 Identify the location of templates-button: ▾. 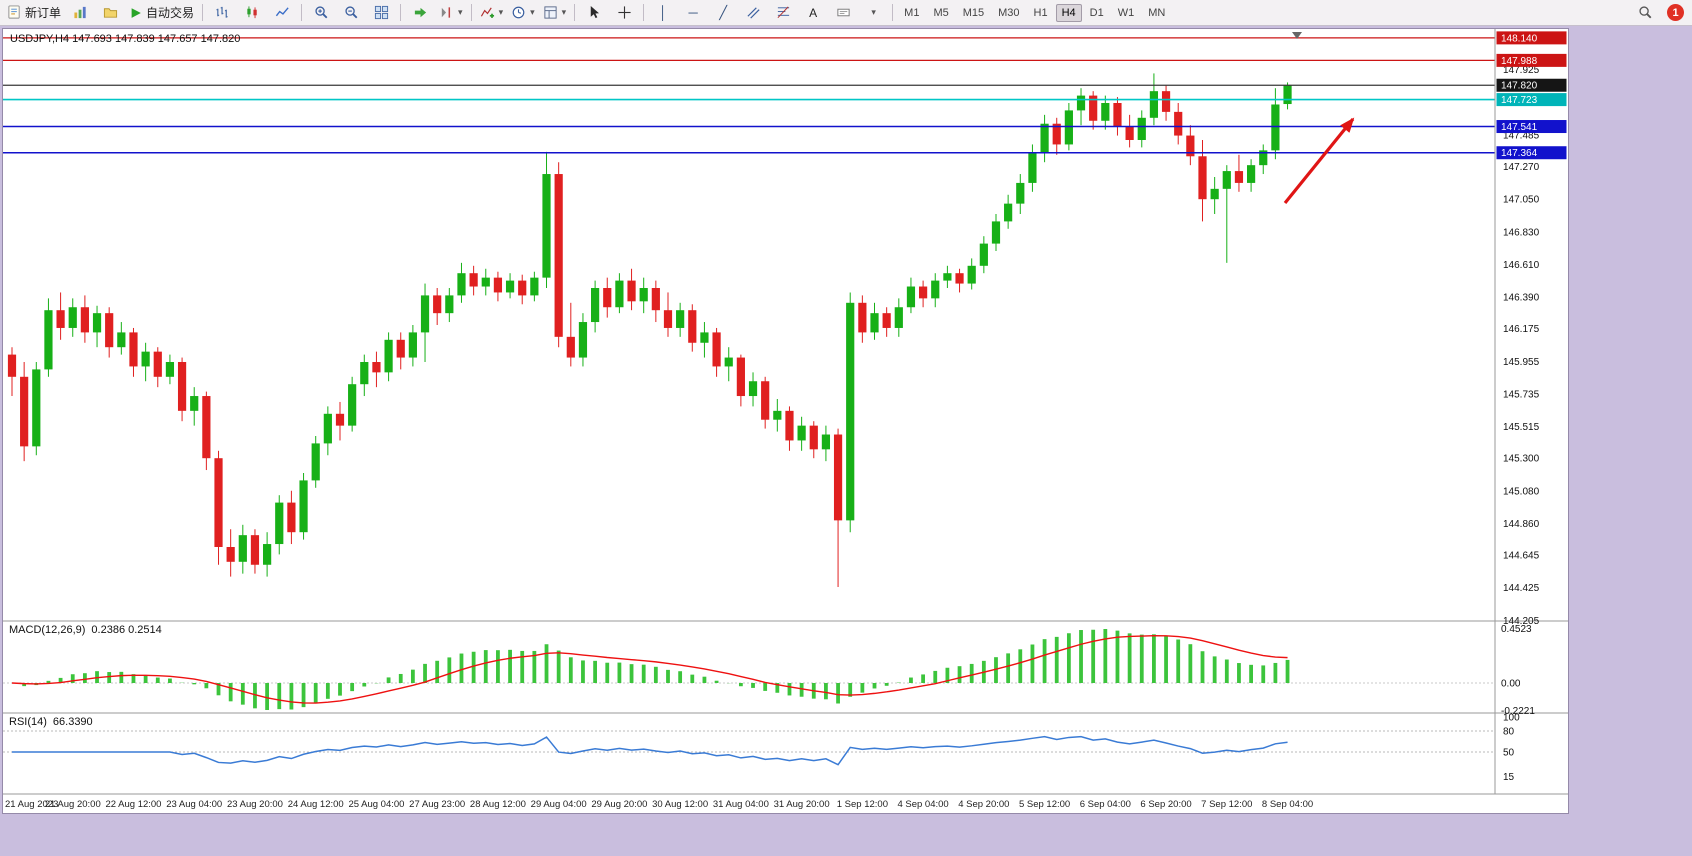
(555, 13).